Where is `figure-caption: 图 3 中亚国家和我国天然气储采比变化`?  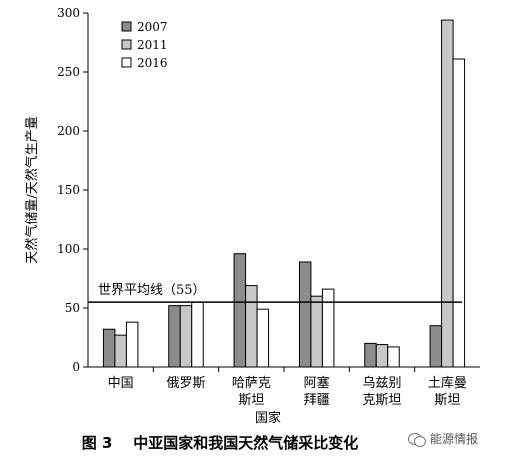 figure-caption: 图 3 中亚国家和我国天然气储采比变化 is located at coordinates (220, 443).